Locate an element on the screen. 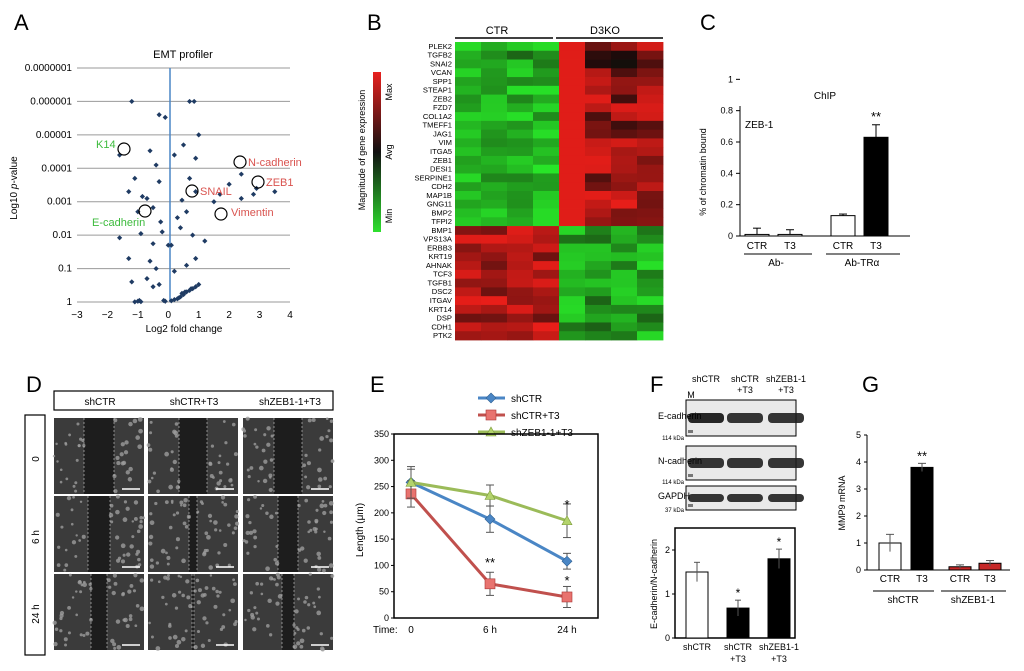  blot-gapdh-label: GAPDH is located at coordinates (674, 496).